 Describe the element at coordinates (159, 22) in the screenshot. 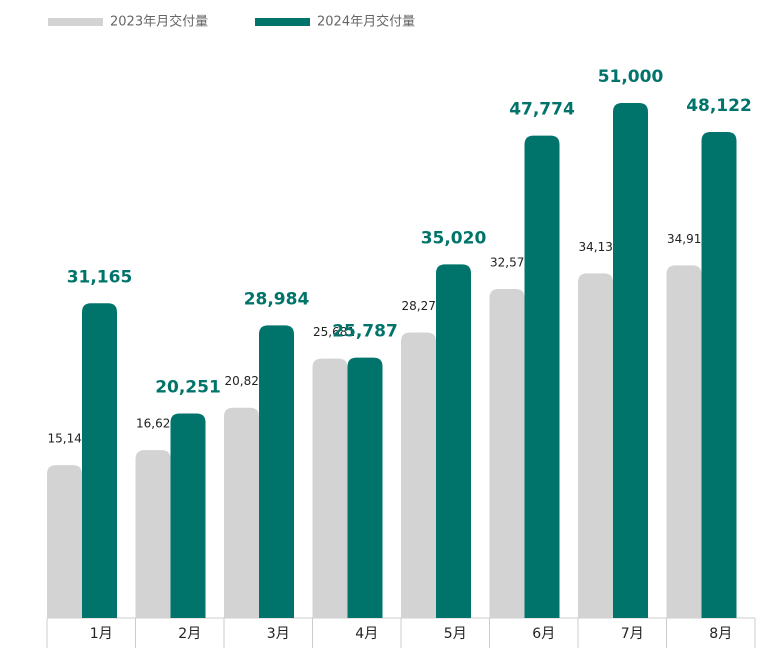

I see `legend-label: 2023年月交付量` at that location.